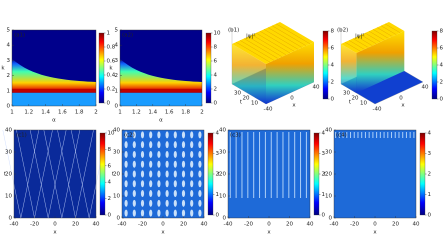 The image size is (448, 252). Describe the element at coordinates (96, 113) in the screenshot. I see `x-tick-label: 2` at that location.